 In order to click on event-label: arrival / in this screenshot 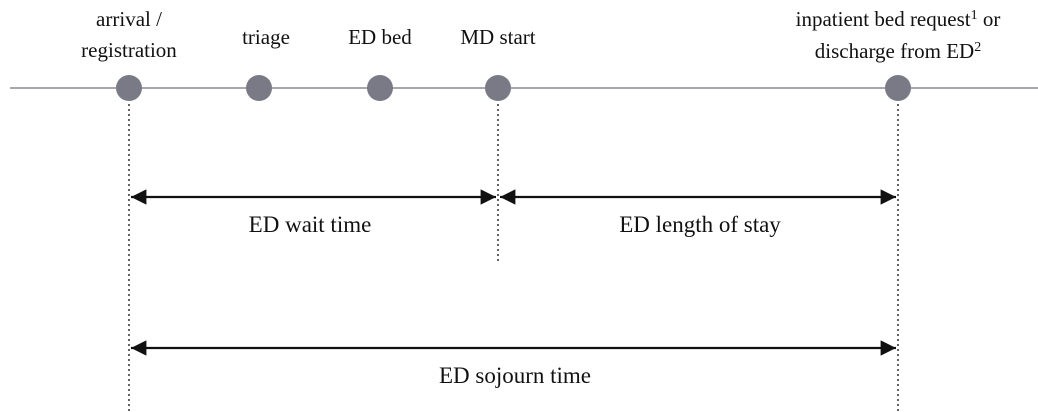, I will do `click(129, 19)`.